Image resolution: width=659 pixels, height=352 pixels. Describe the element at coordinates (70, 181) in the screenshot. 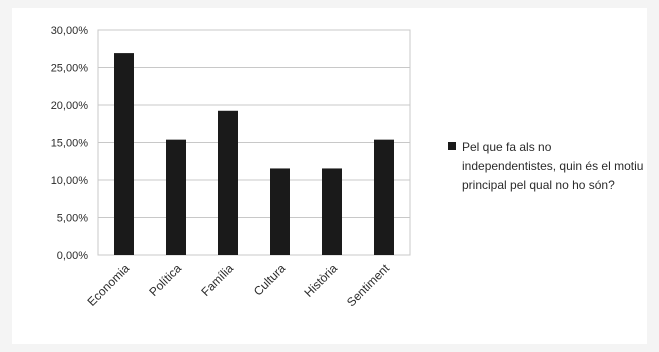

I see `y-tick-label: 10,00%` at that location.